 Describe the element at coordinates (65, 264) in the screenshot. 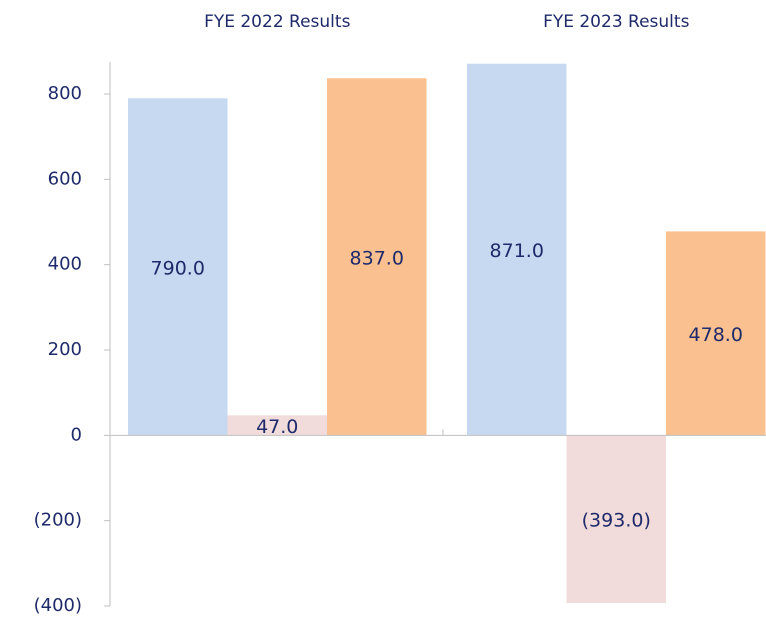

I see `y-tick-label: 400` at that location.